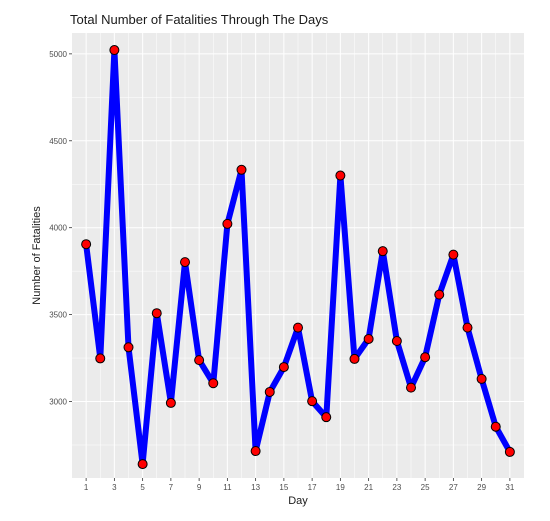 This screenshot has width=550, height=521. What do you see at coordinates (340, 487) in the screenshot?
I see `x-tick-label: 19` at bounding box center [340, 487].